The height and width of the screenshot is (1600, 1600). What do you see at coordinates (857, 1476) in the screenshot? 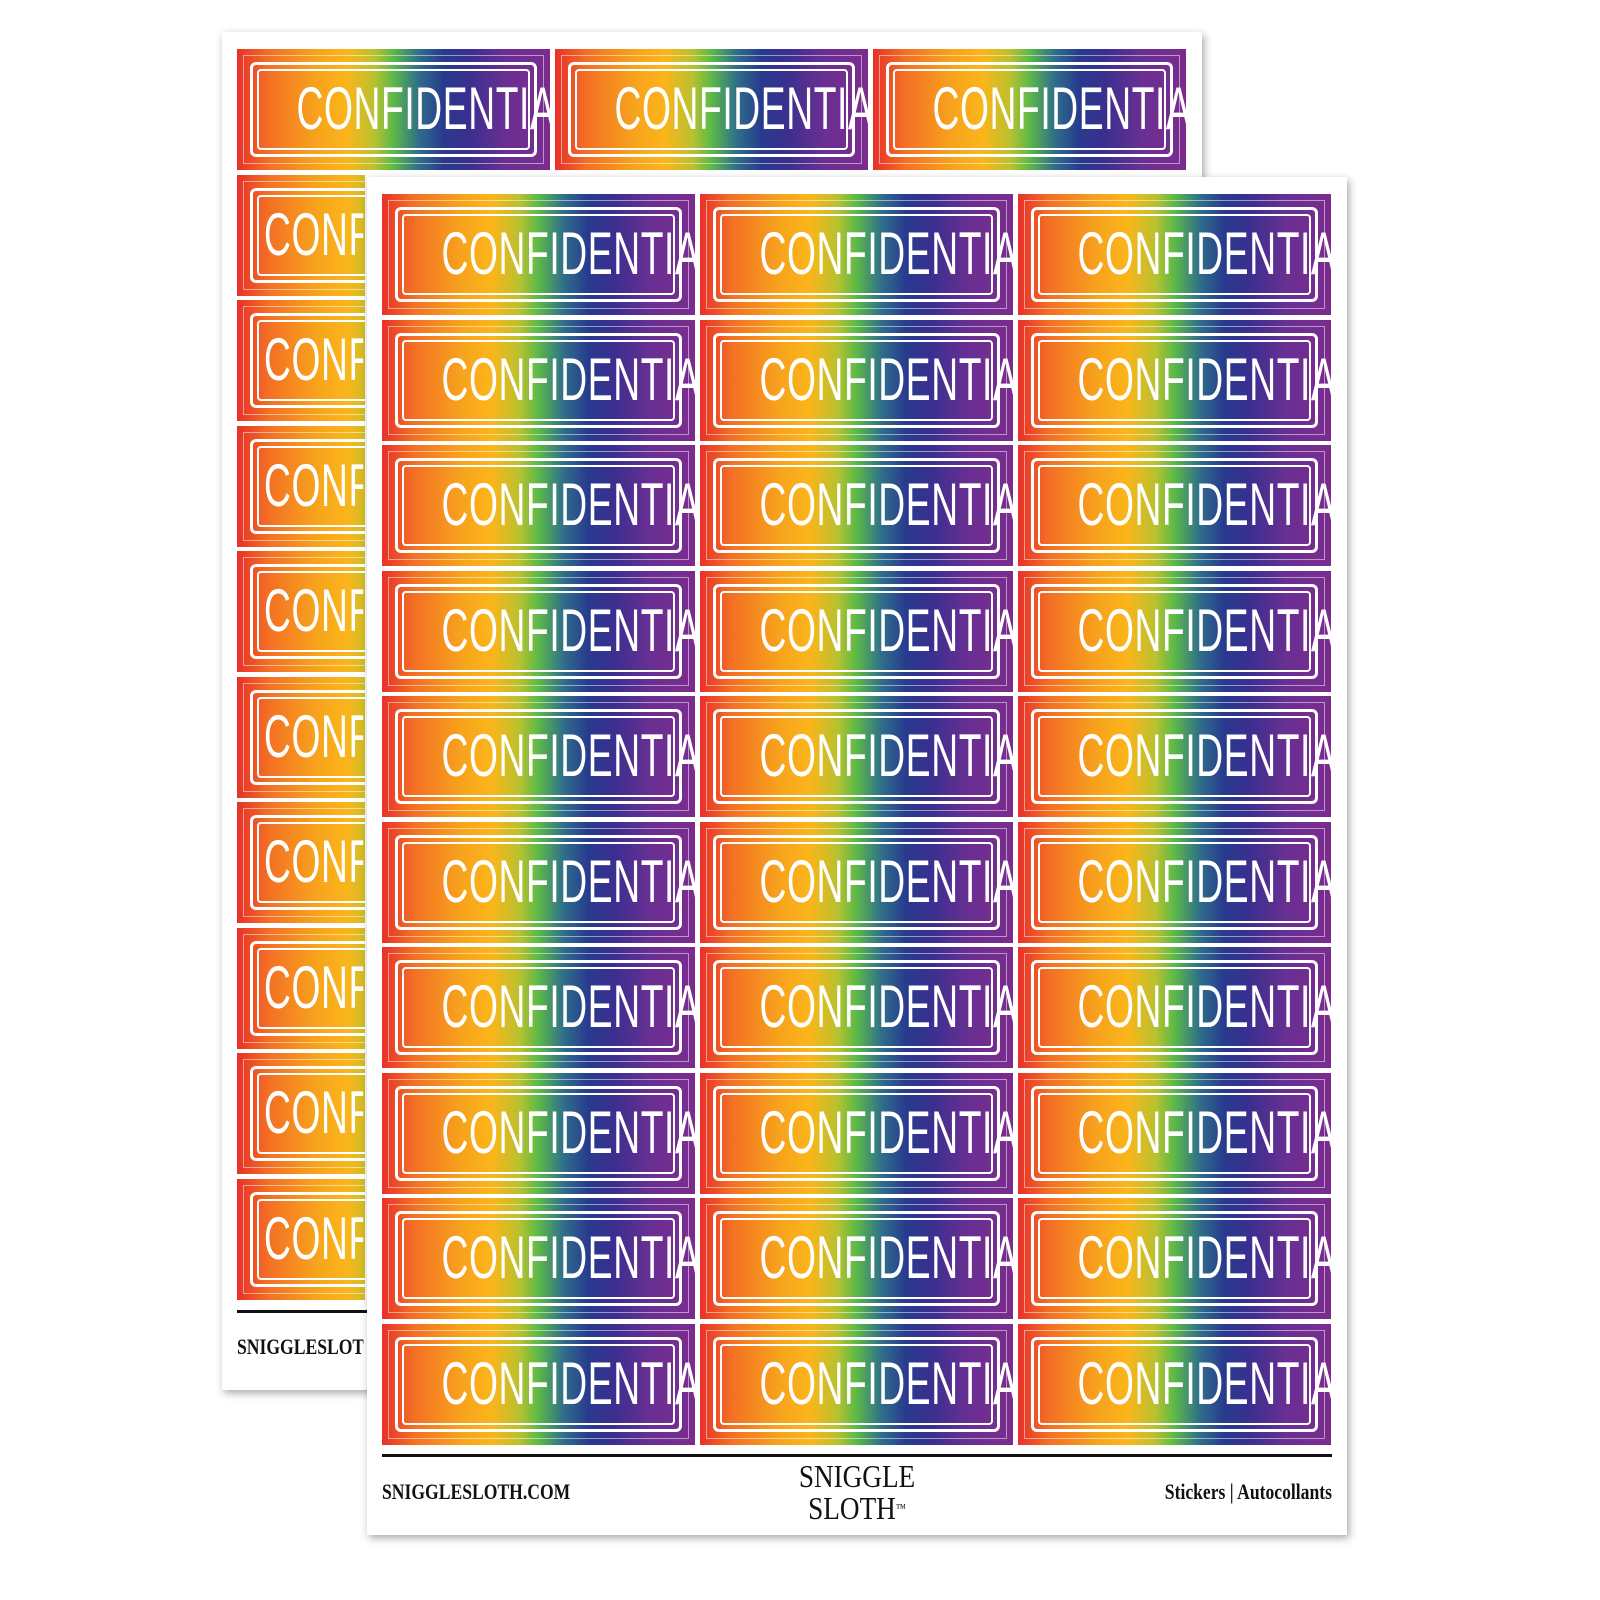
I see `logo-line1: SNIGGLE` at bounding box center [857, 1476].